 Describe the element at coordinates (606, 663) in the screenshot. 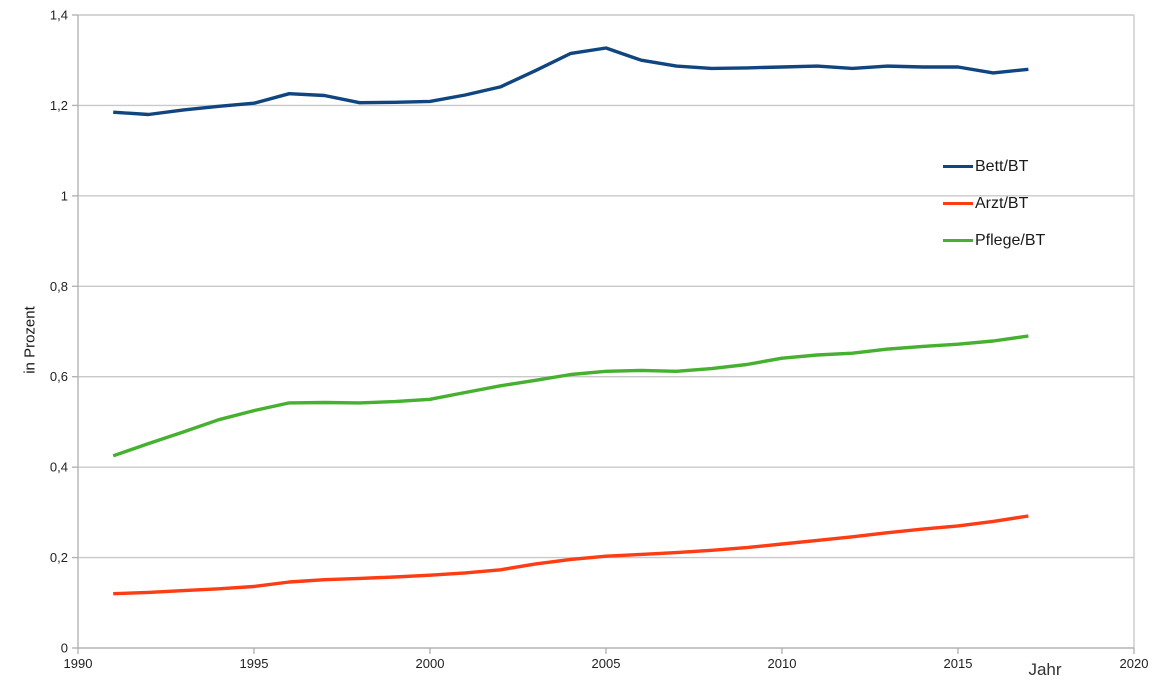

I see `x-tick-label: 2005` at that location.